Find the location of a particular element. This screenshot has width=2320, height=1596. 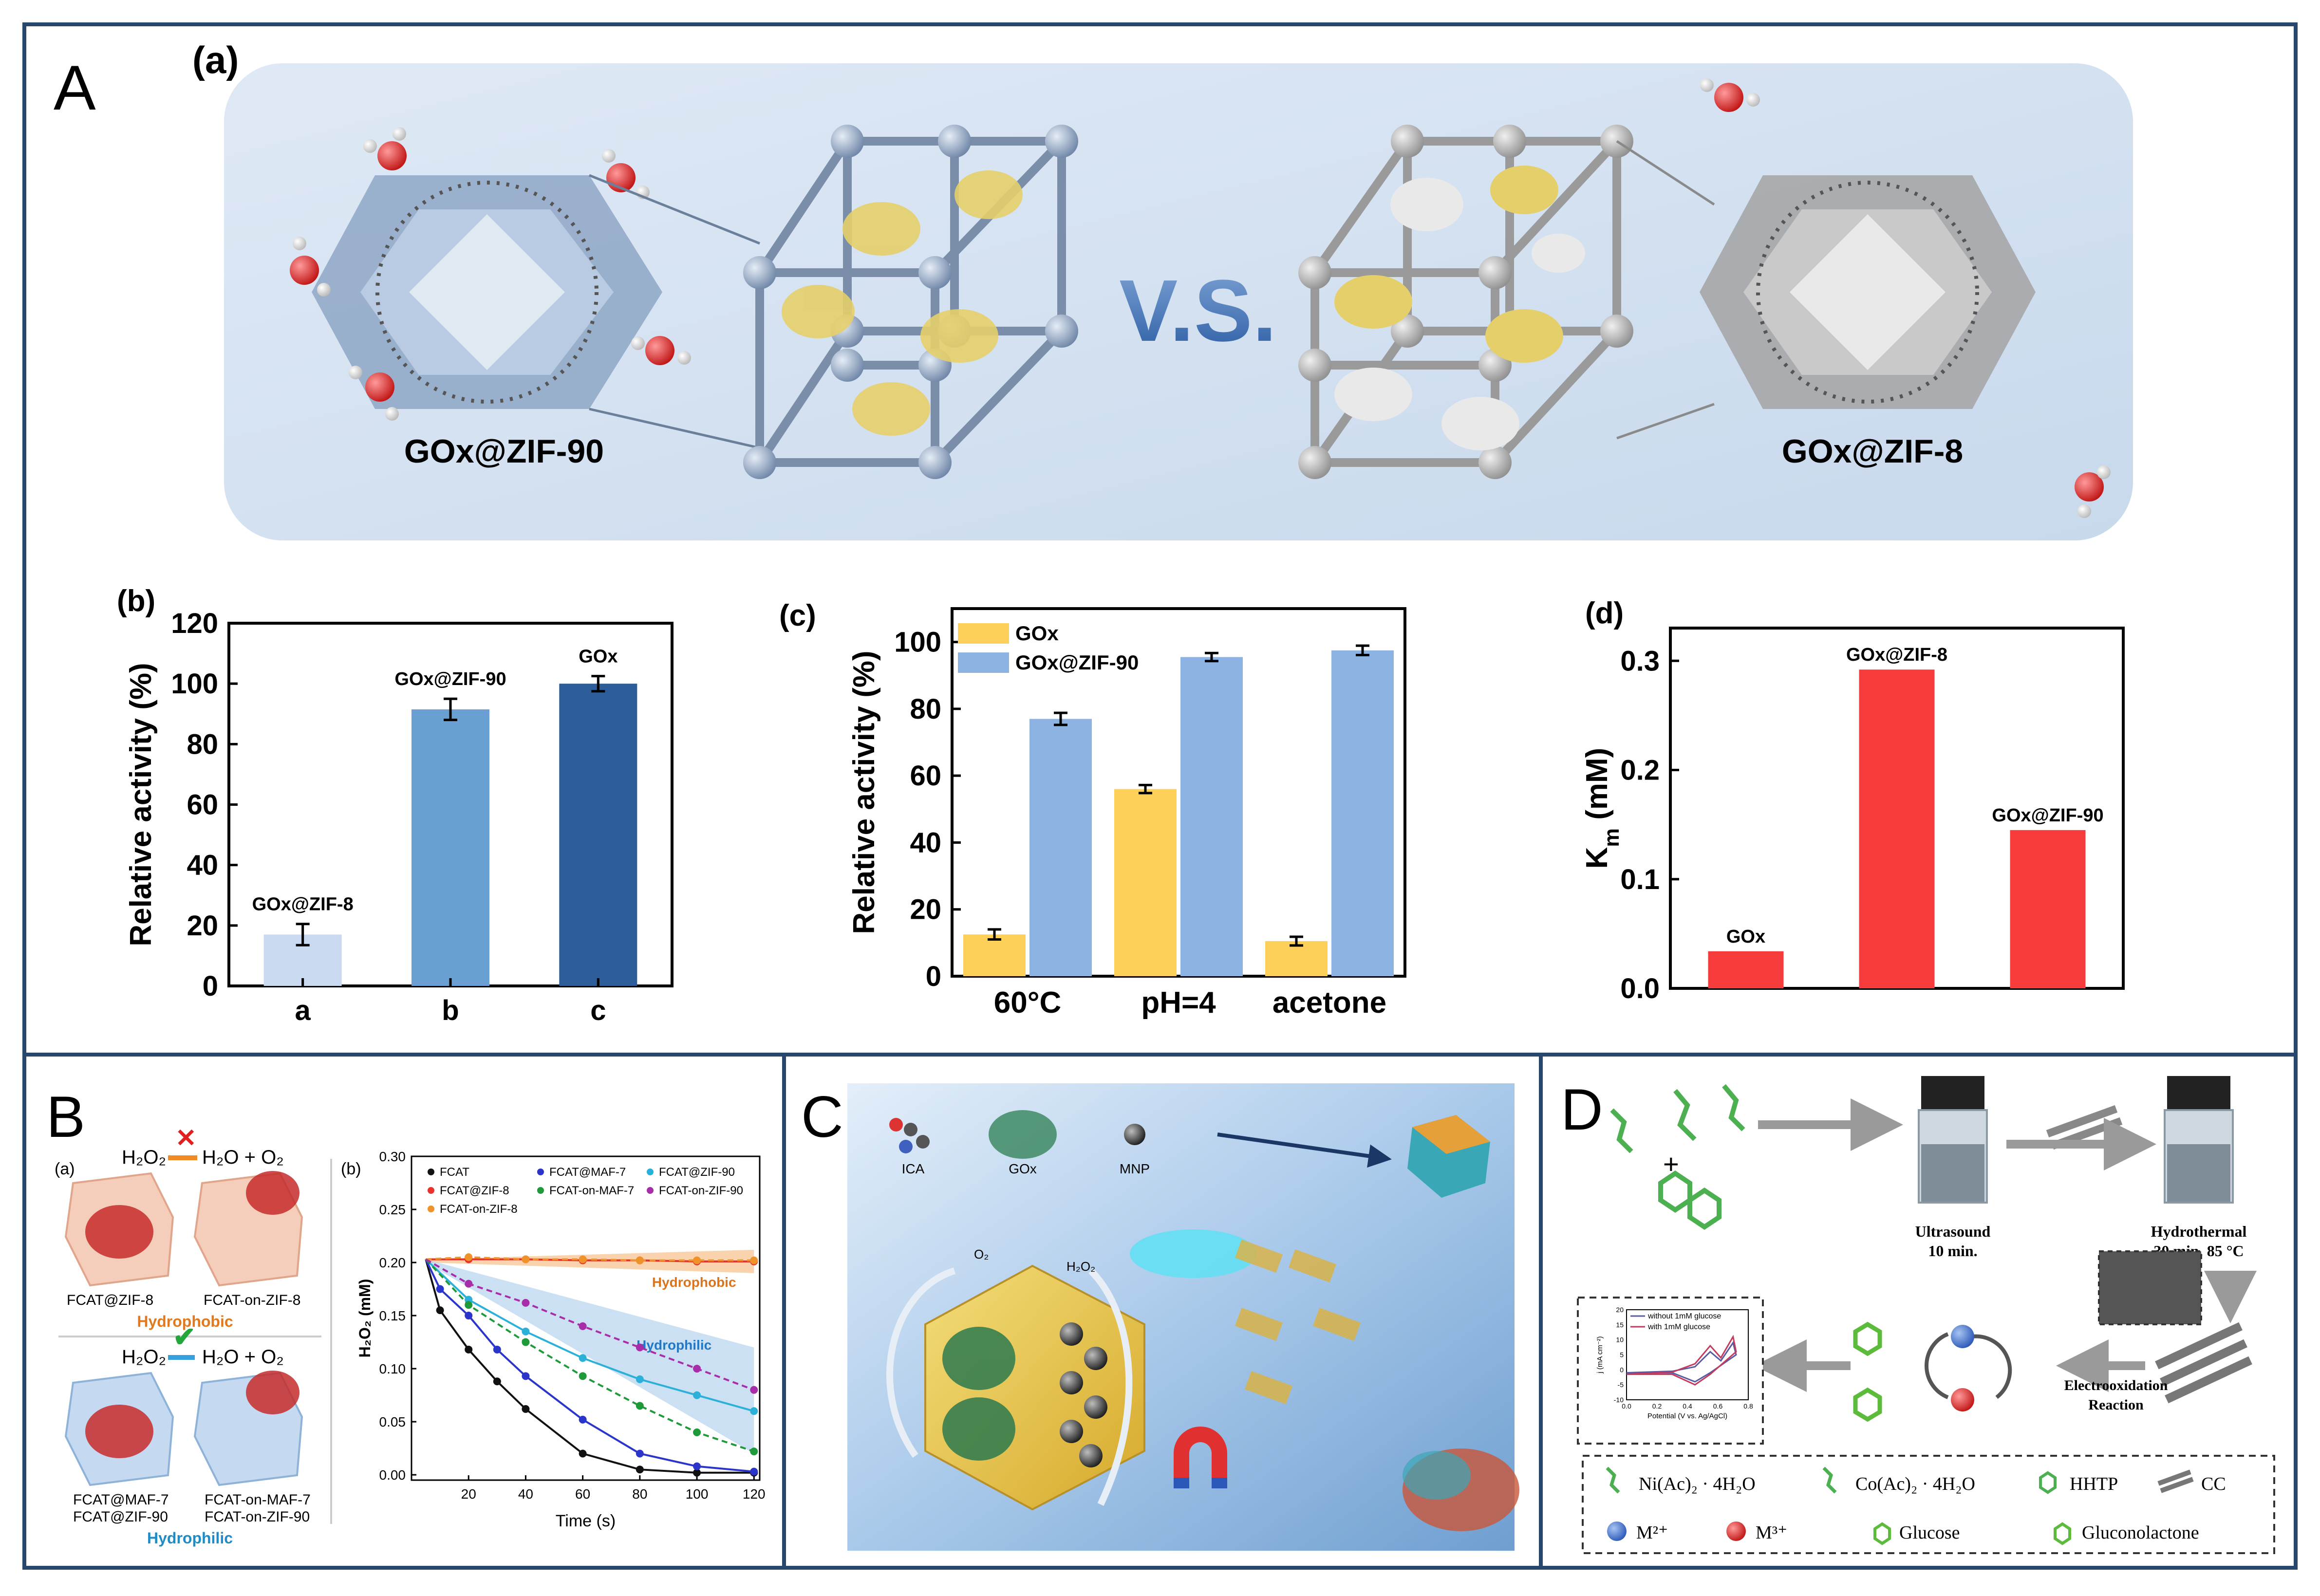

assembly-arrow is located at coordinates (1305, 1150).